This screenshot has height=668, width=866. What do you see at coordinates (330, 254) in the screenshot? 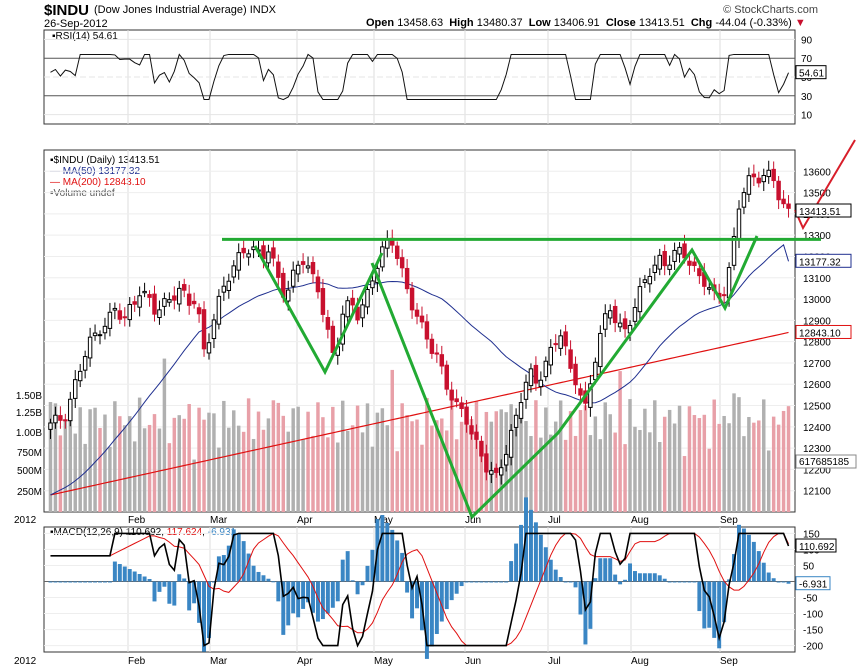
I see `pattern-spacer` at bounding box center [330, 254].